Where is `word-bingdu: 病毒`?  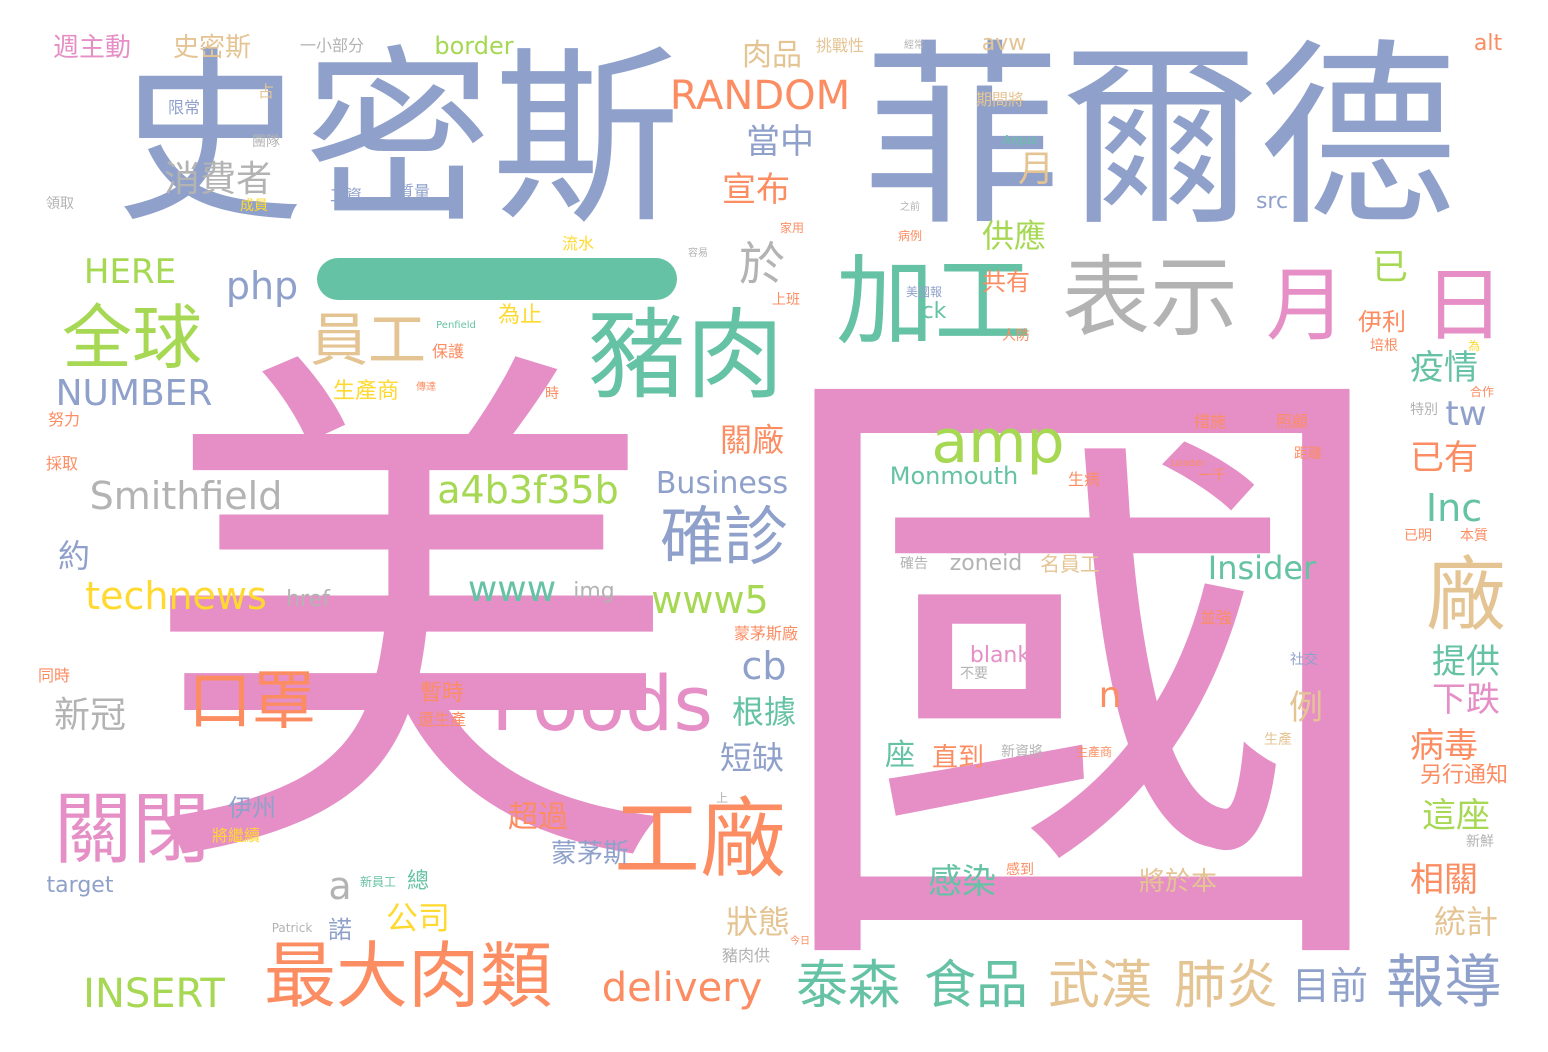 word-bingdu: 病毒 is located at coordinates (1444, 746).